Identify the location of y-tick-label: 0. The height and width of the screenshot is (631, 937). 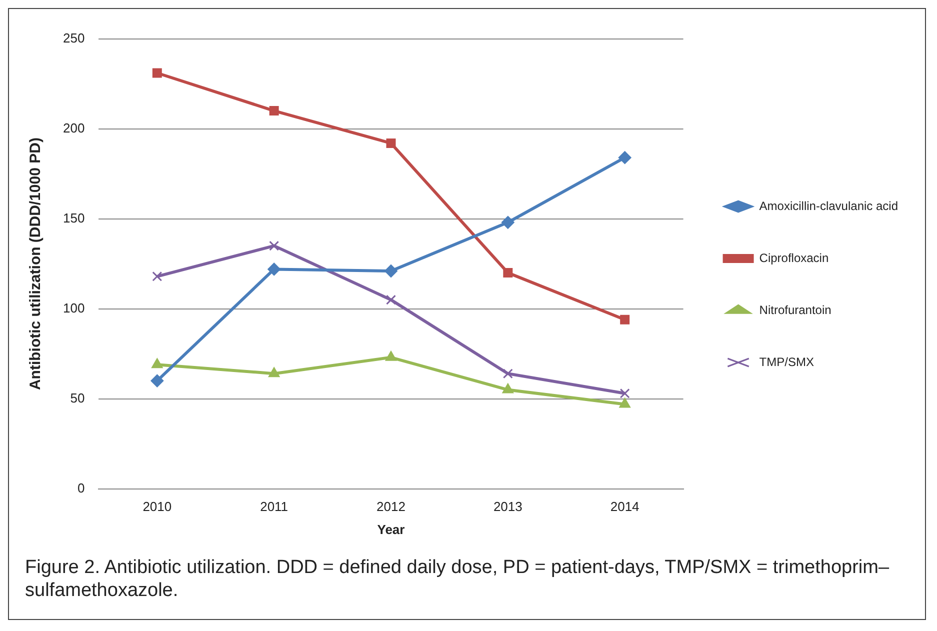
(81, 488).